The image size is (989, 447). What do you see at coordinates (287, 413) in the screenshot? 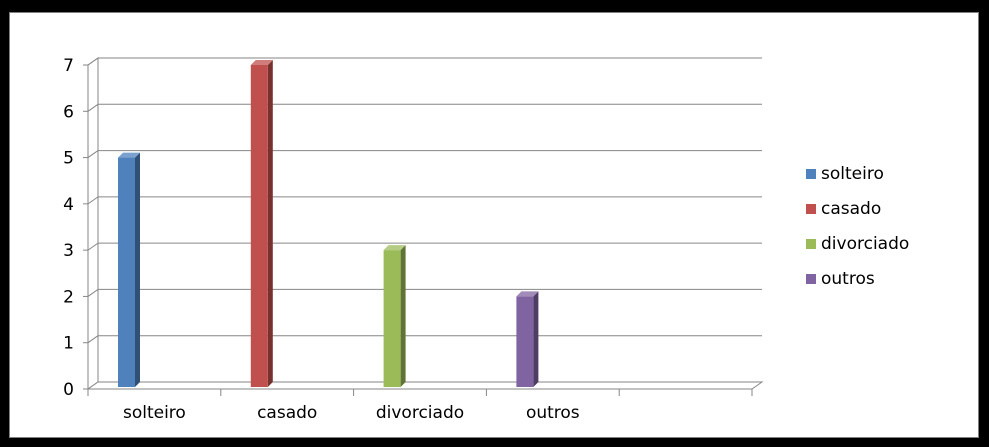
I see `x-category-label: casado` at bounding box center [287, 413].